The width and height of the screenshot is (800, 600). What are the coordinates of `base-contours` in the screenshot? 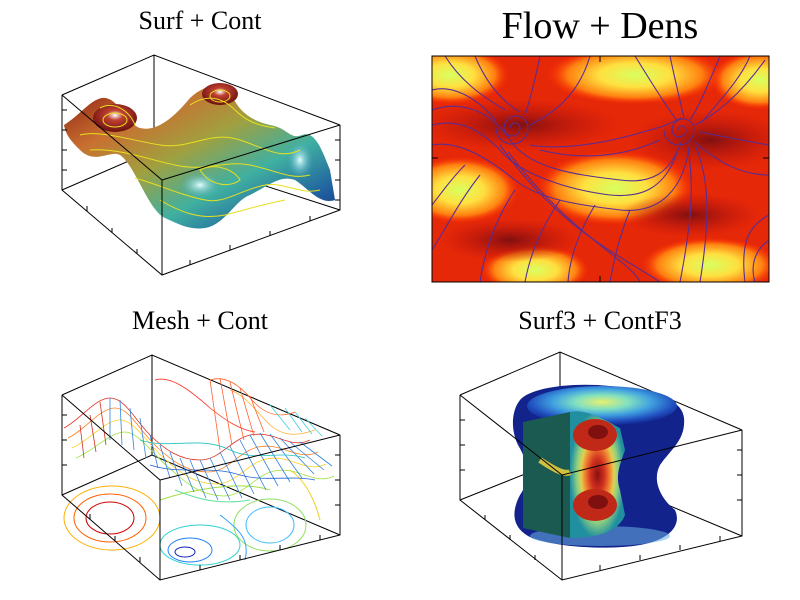 It's located at (192, 517).